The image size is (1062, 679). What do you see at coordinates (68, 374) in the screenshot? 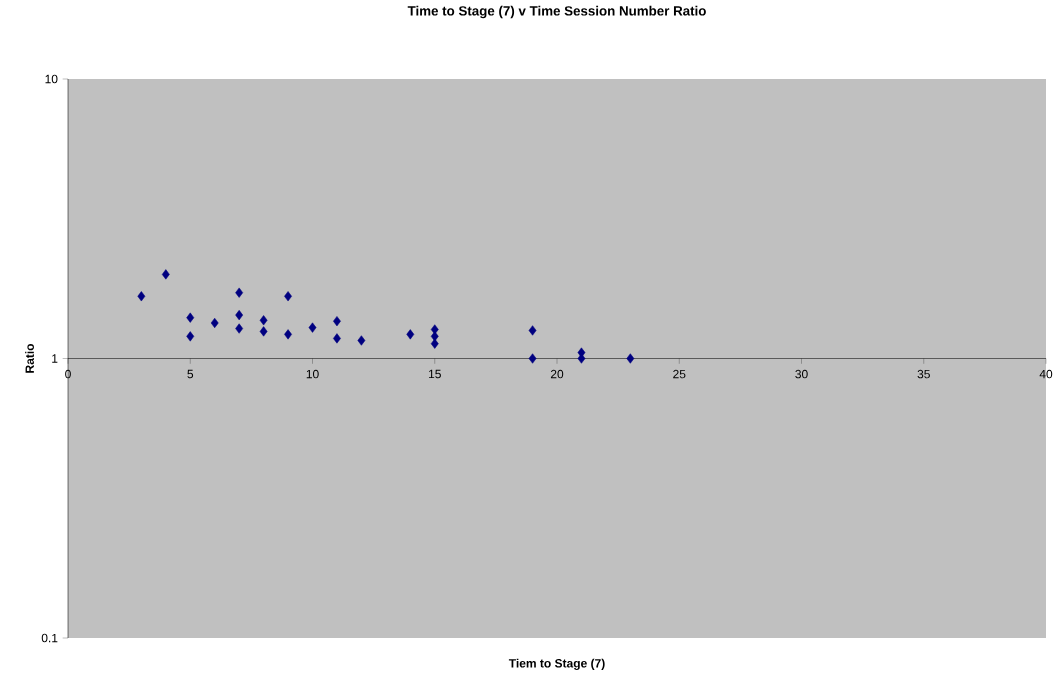
I see `x-tick-label: 0` at bounding box center [68, 374].